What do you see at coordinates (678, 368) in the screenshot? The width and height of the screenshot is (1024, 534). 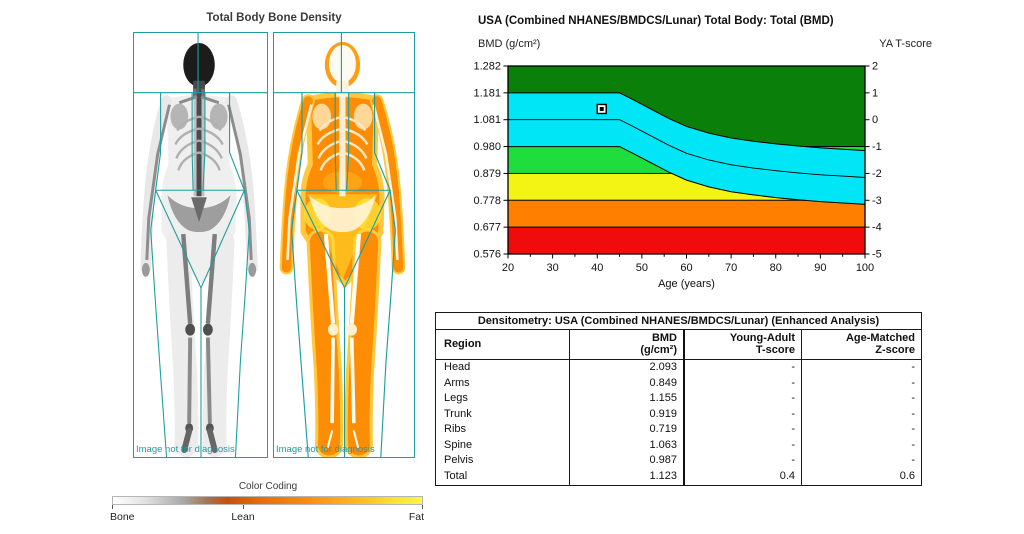 I see `table-row: Head 2.093 - -` at bounding box center [678, 368].